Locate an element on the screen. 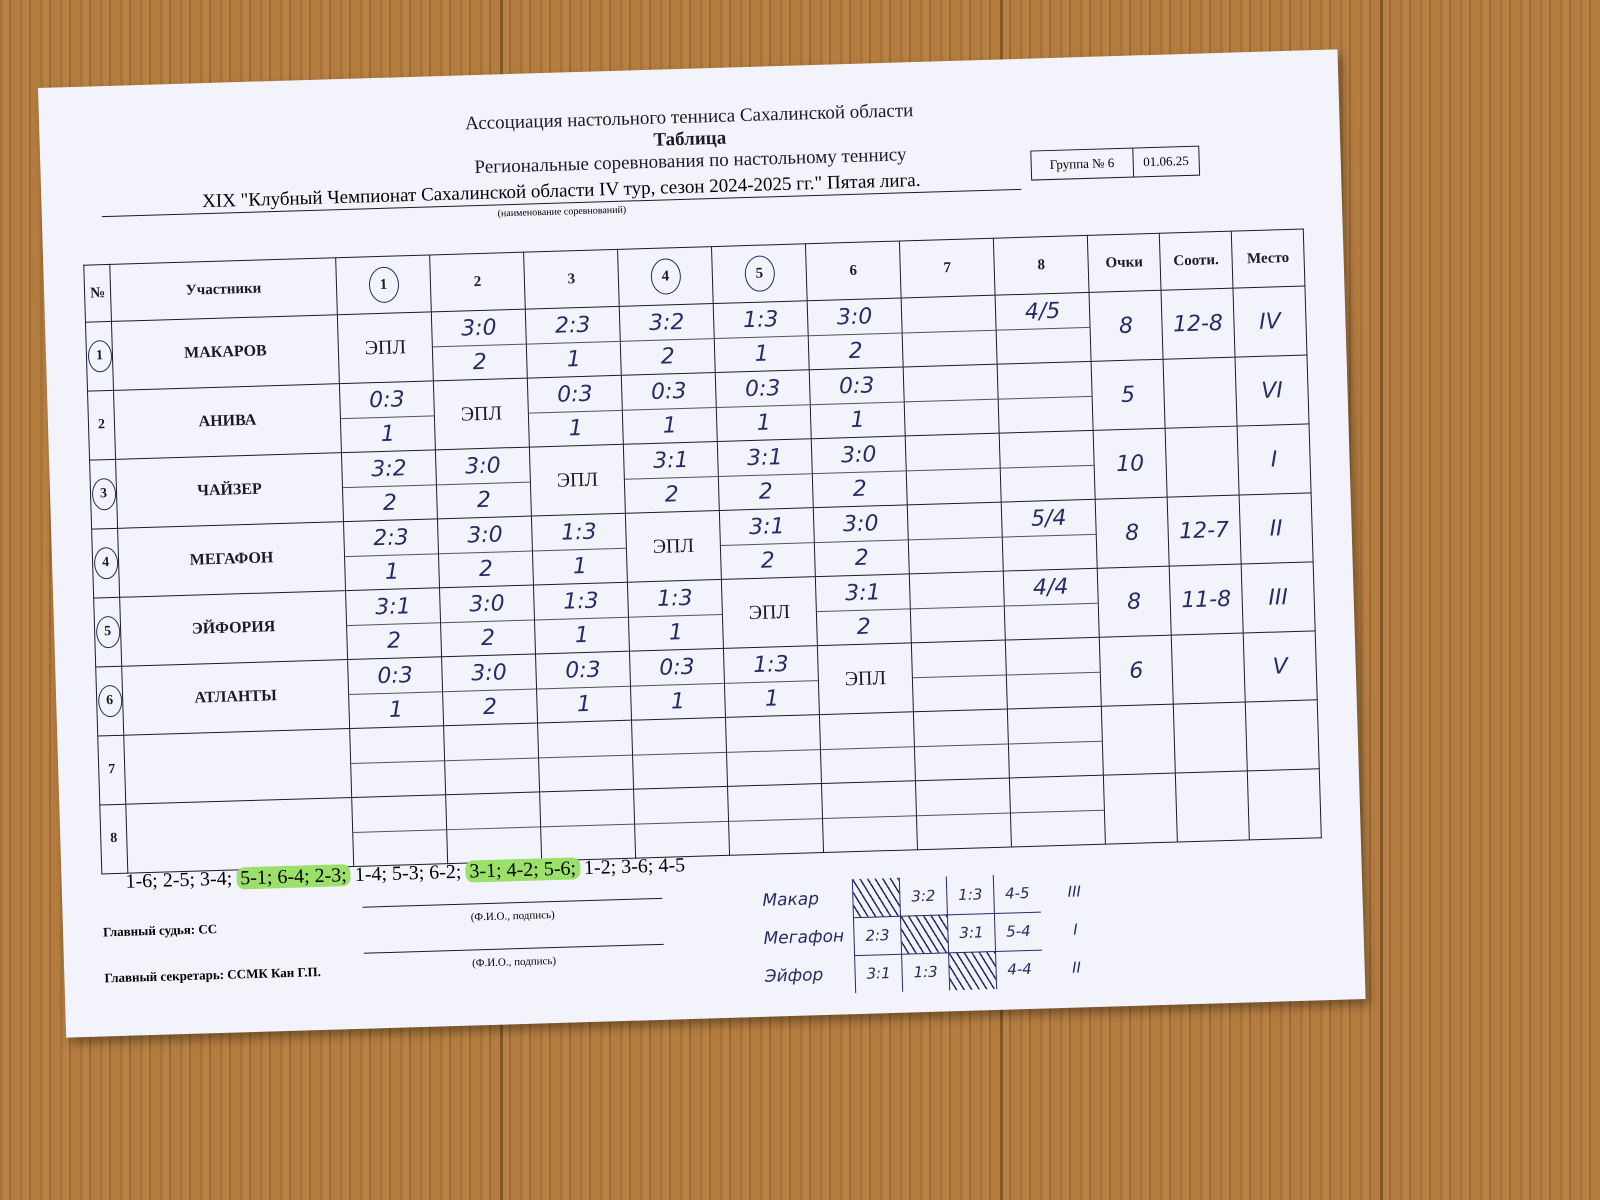 The image size is (1600, 1200). row-number: 1 is located at coordinates (99, 356).